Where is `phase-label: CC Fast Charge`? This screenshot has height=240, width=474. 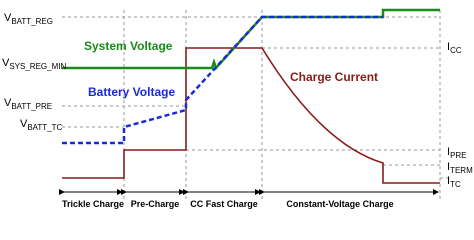
phase-label: CC Fast Charge is located at coordinates (224, 204).